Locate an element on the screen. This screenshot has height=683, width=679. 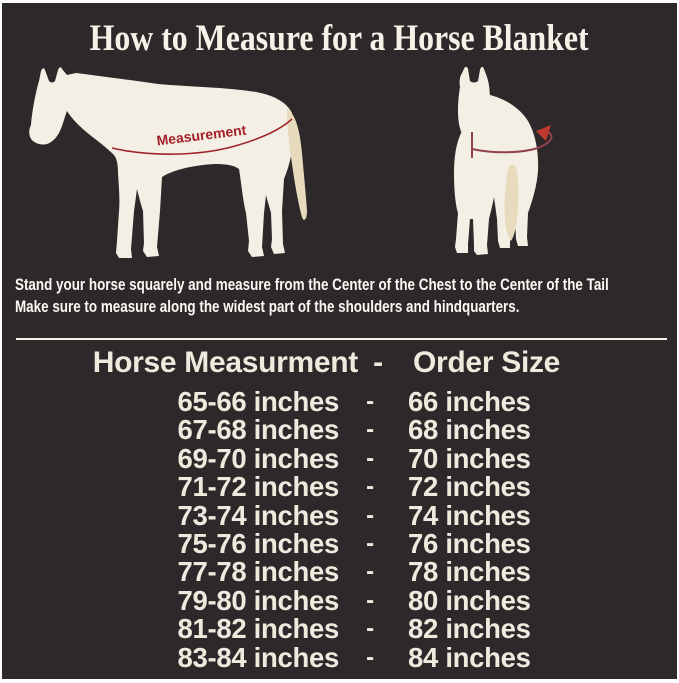
side-horse-silhouette: Measurement is located at coordinates (168, 162).